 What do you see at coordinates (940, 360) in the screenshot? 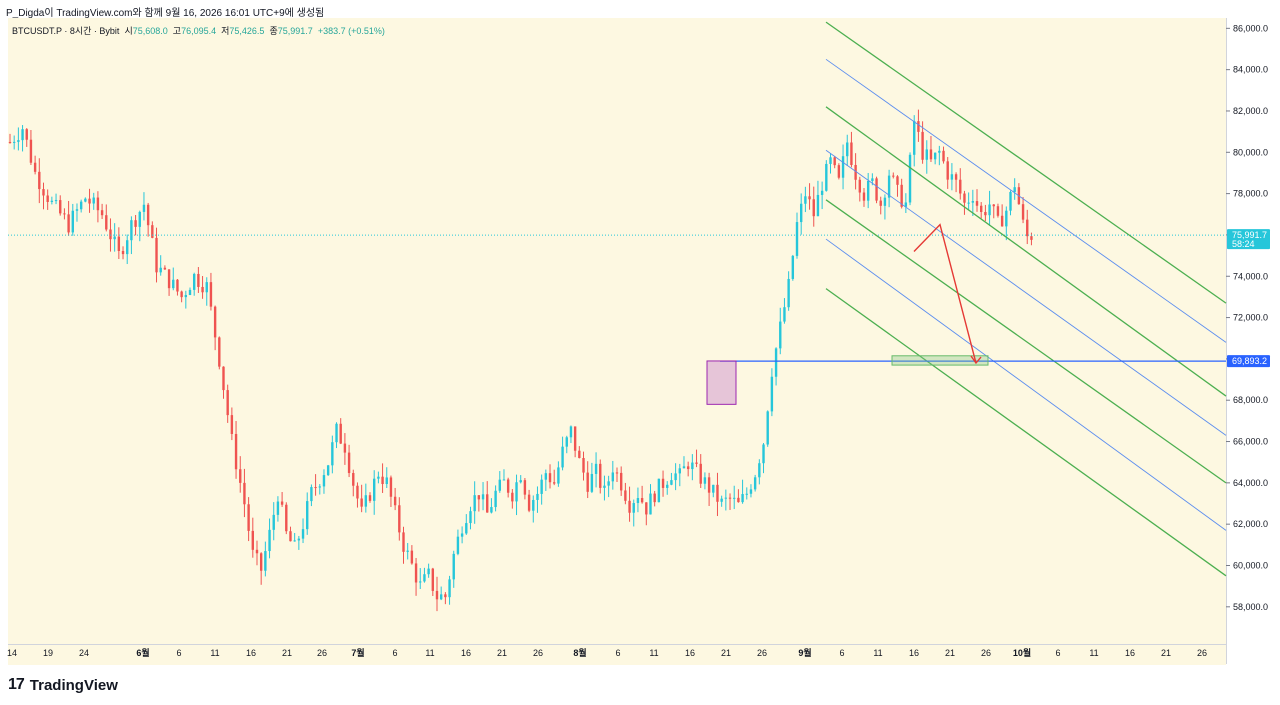
I see `target-zone` at bounding box center [940, 360].